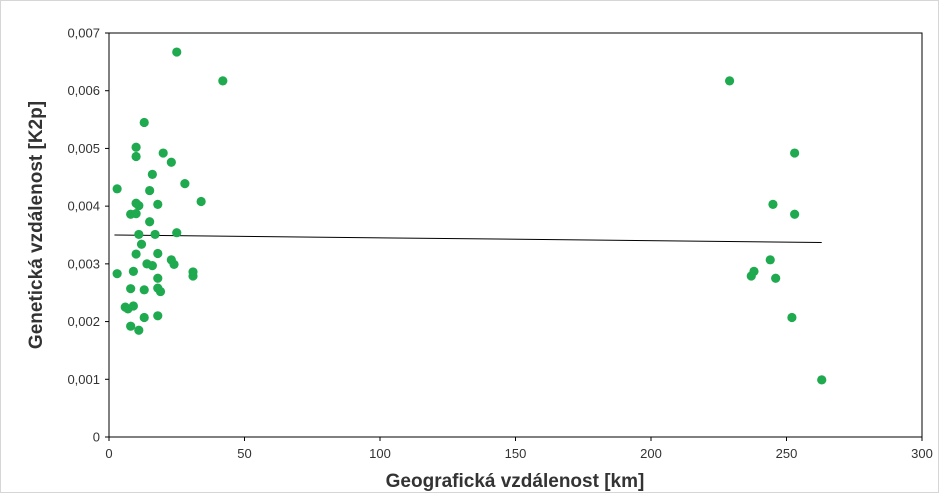 This screenshot has height=494, width=939. I want to click on x-tick-label: 100, so click(380, 453).